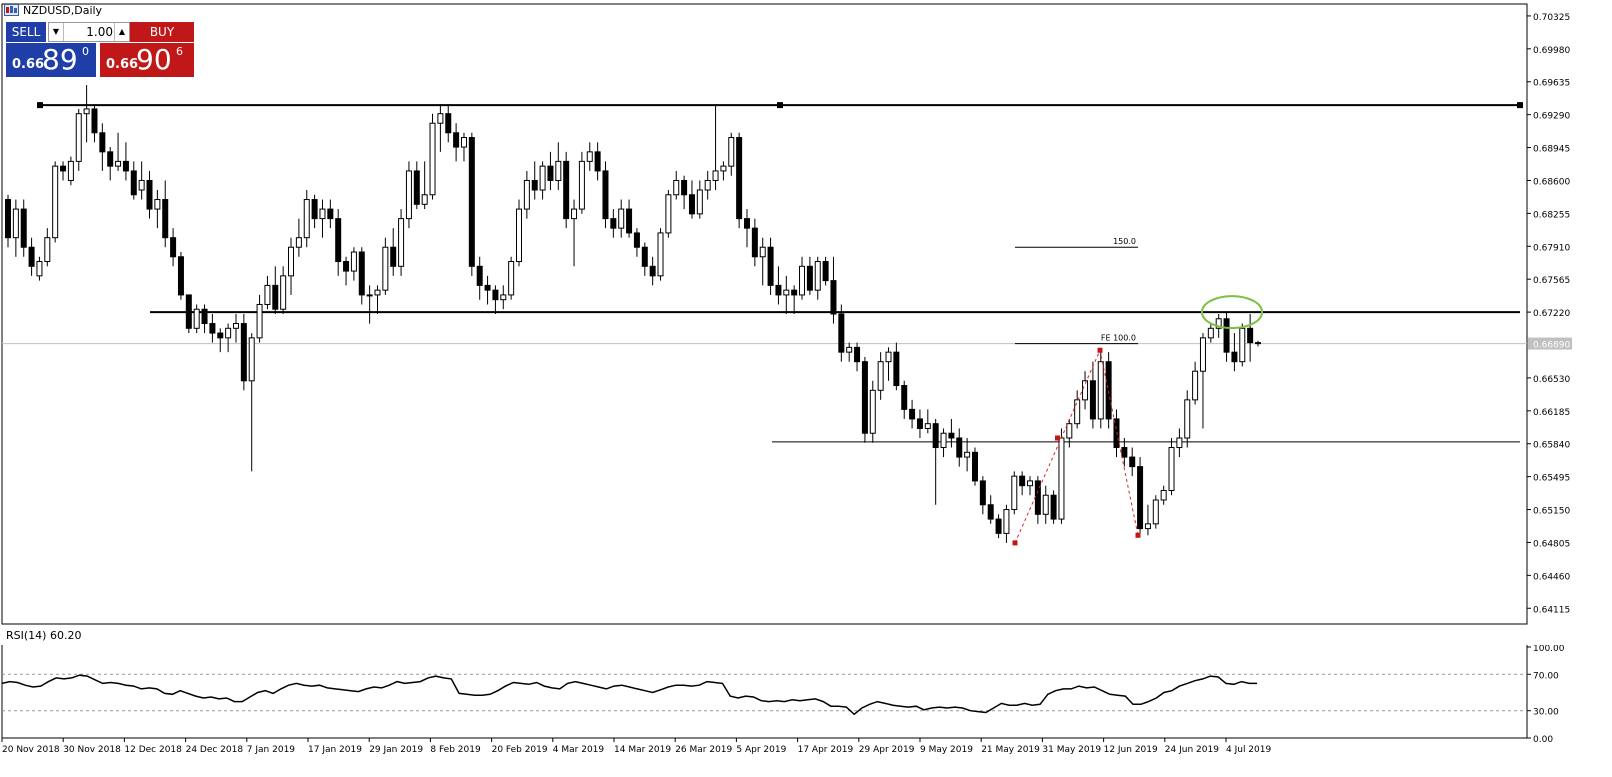  What do you see at coordinates (703, 750) in the screenshot?
I see `time-axis-tick-label: 26 Mar 2019` at bounding box center [703, 750].